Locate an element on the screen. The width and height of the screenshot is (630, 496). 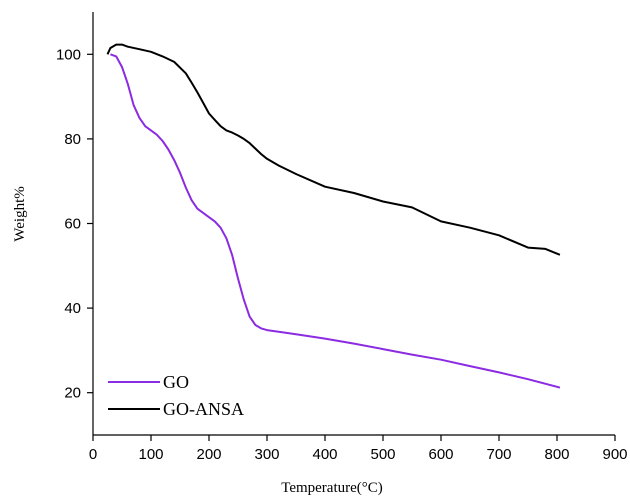
y-tick-label: 40 is located at coordinates (72, 308).